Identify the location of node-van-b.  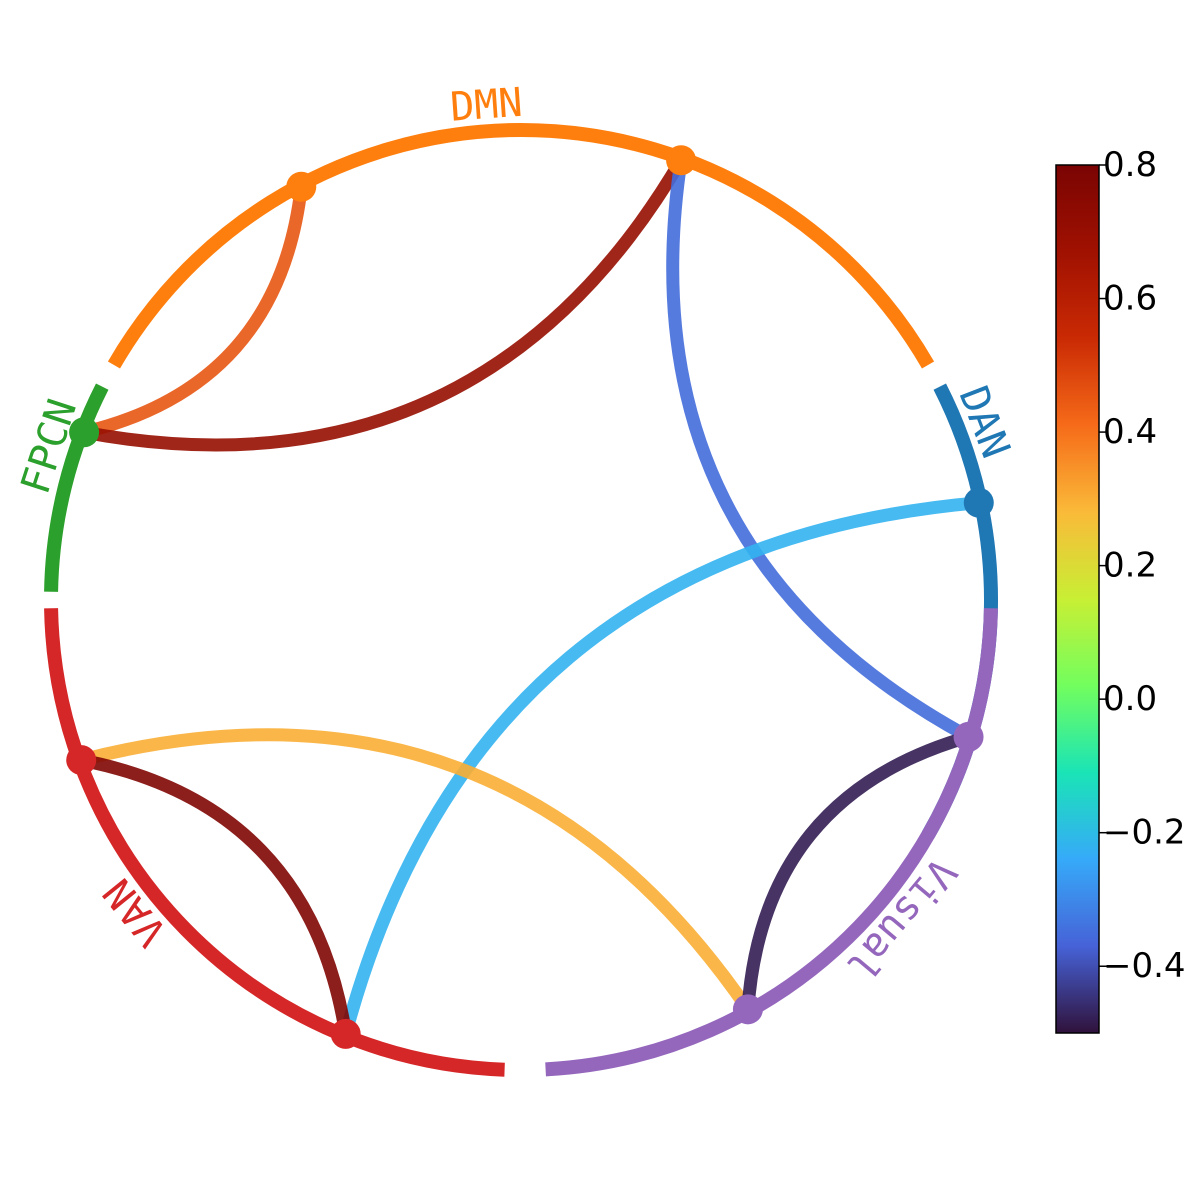
(345, 1033).